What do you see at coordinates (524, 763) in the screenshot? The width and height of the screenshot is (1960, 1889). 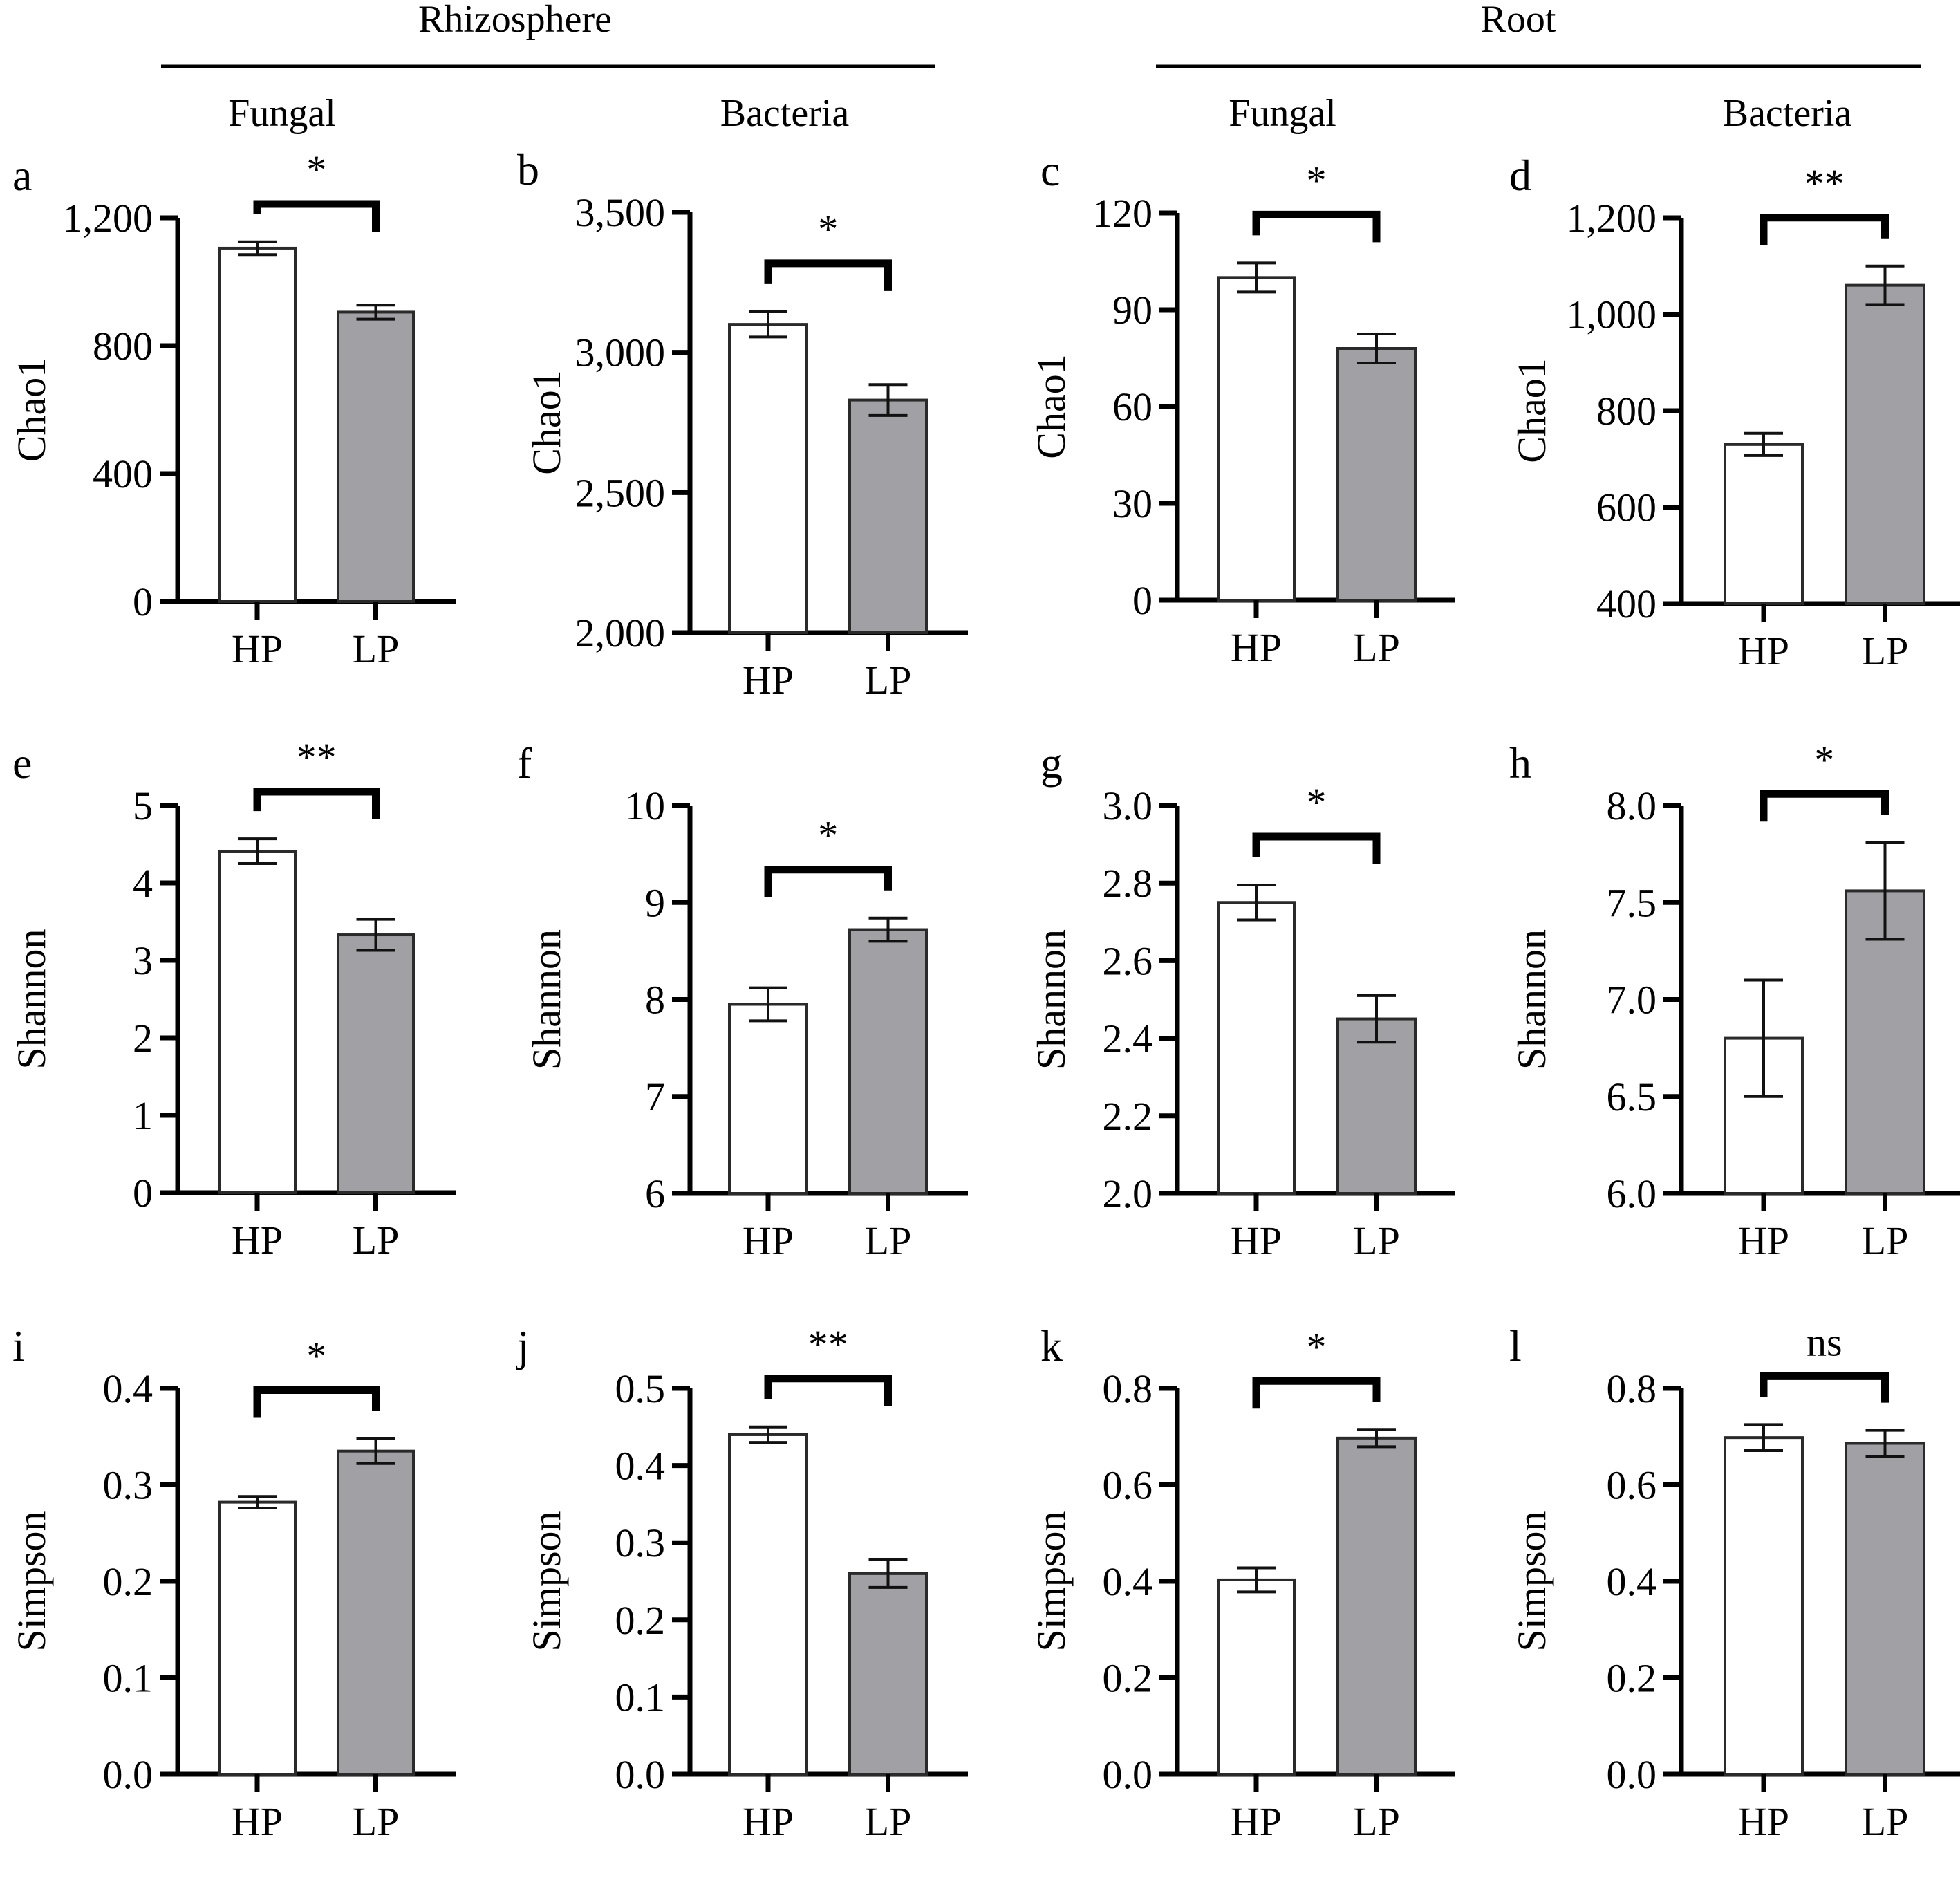 I see `panel-letter: f` at bounding box center [524, 763].